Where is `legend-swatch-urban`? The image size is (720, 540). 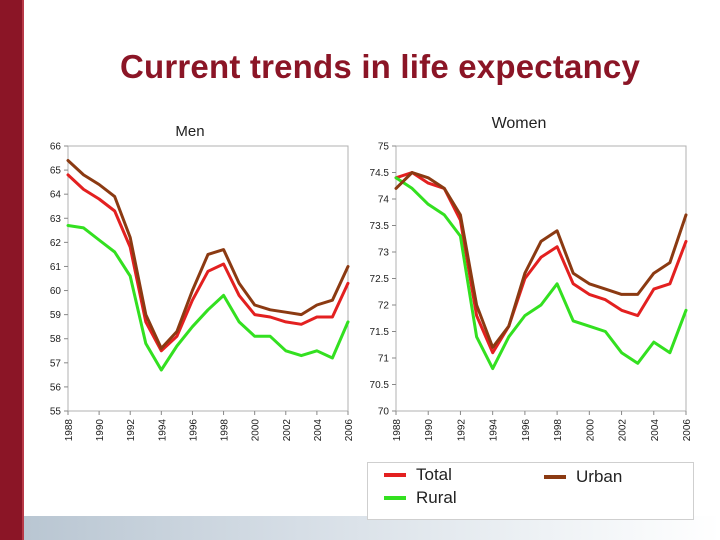 legend-swatch-urban is located at coordinates (555, 477).